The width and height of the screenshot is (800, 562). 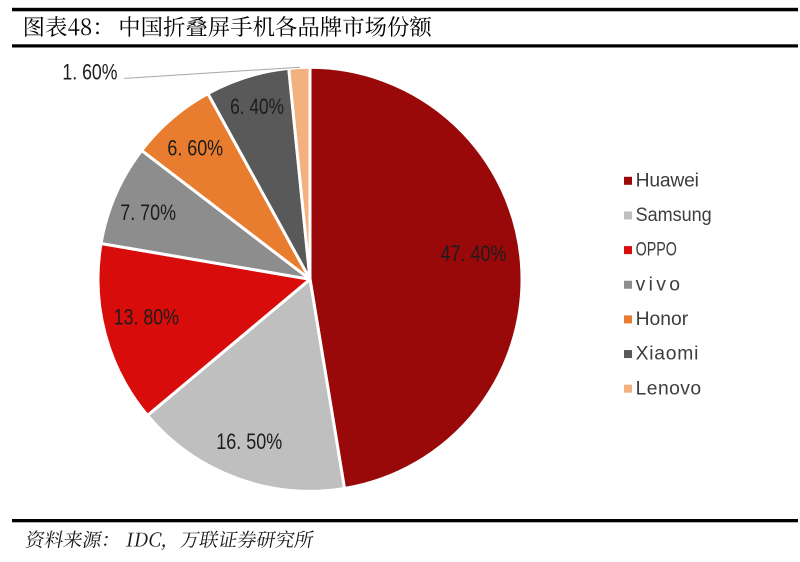 I want to click on svg-text: 1. 60%, so click(x=89, y=71).